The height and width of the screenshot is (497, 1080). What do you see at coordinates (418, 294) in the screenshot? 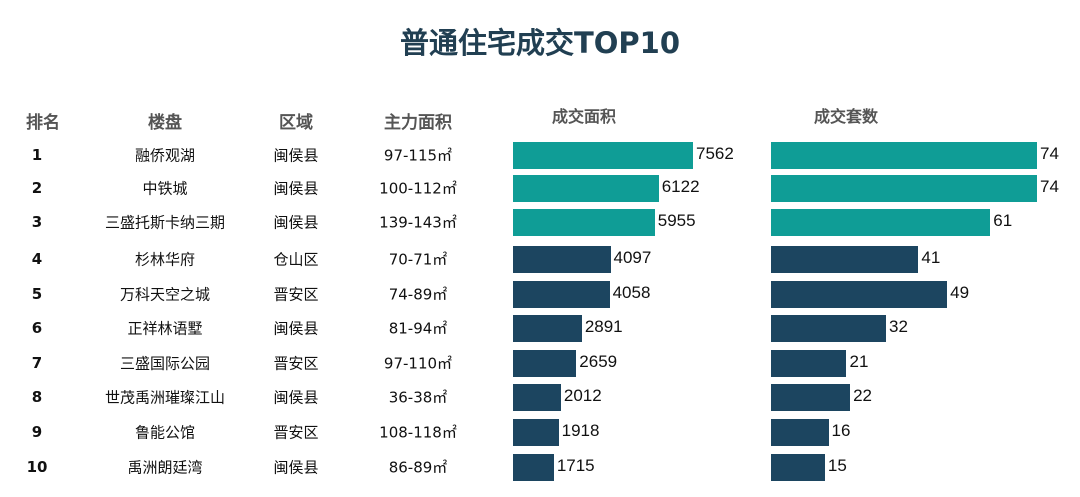
I see `cell-main-area: 74-89㎡` at bounding box center [418, 294].